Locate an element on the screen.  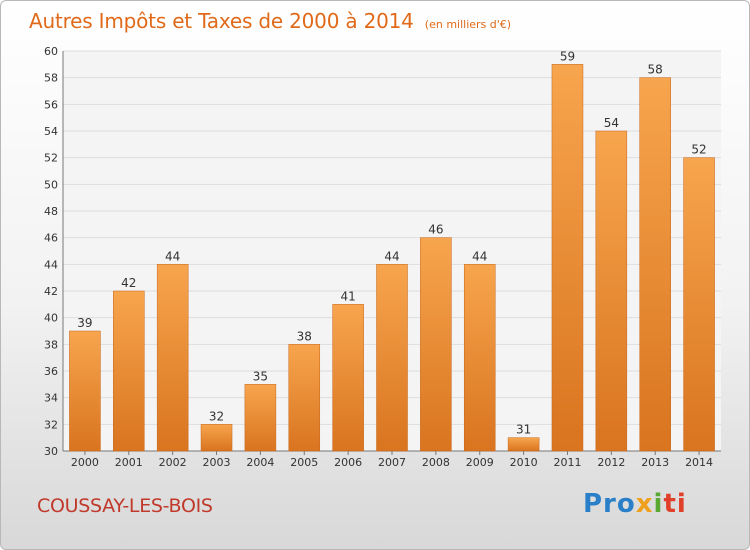
bar-value-label: 46 is located at coordinates (435, 230).